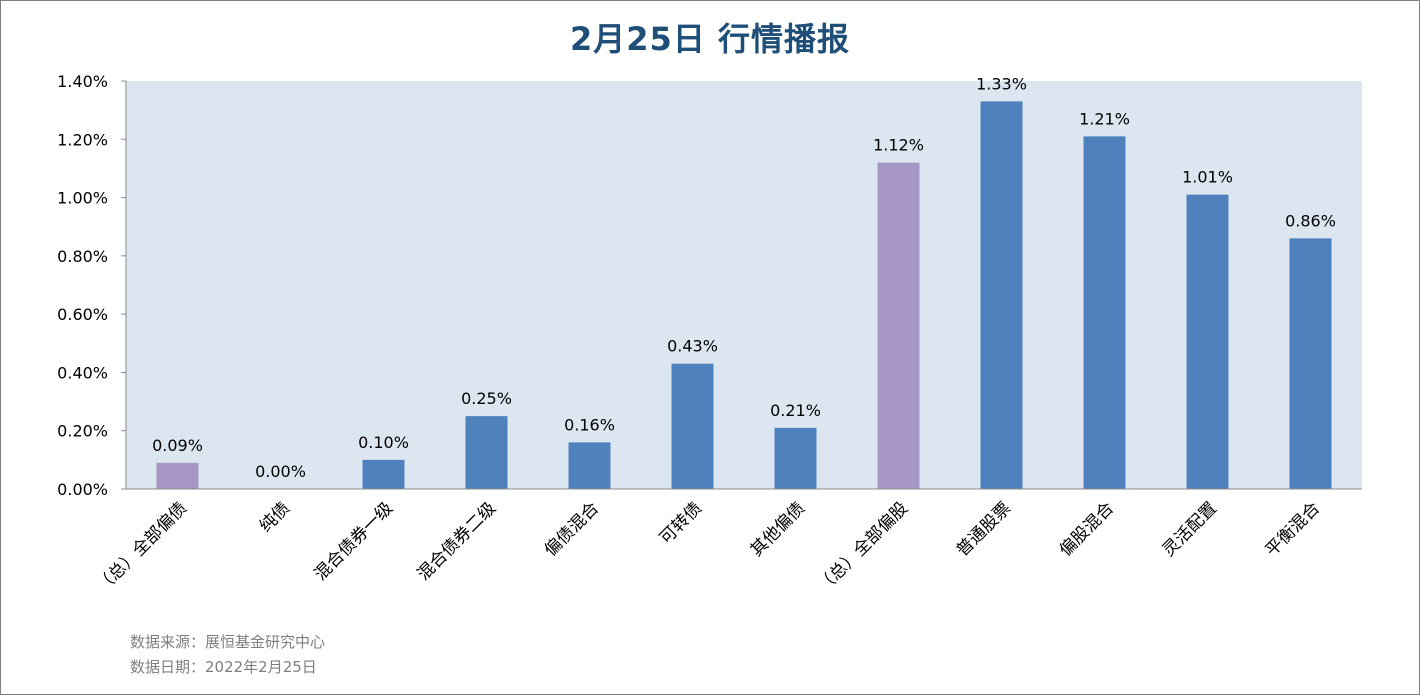 This screenshot has width=1420, height=695. What do you see at coordinates (142, 547) in the screenshot?
I see `x-tick-label: （总）全部偏债` at bounding box center [142, 547].